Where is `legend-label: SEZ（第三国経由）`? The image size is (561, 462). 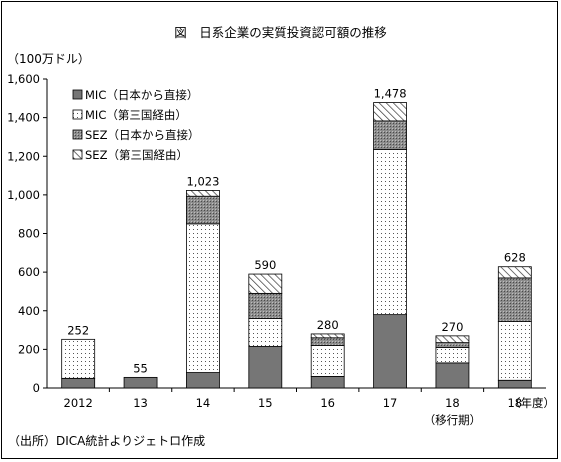 legend-label: SEZ（第三国経由） is located at coordinates (136, 155).